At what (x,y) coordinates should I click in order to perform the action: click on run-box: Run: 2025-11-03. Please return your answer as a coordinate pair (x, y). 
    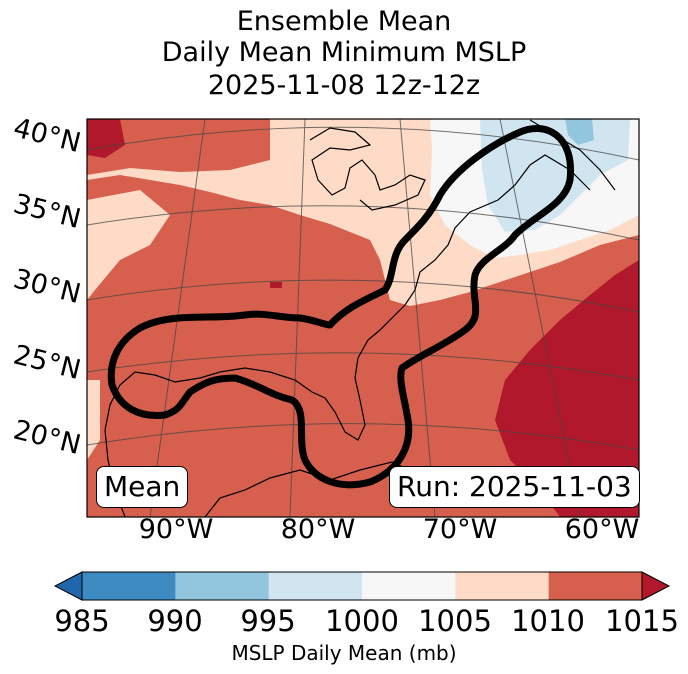
    Looking at the image, I should click on (514, 487).